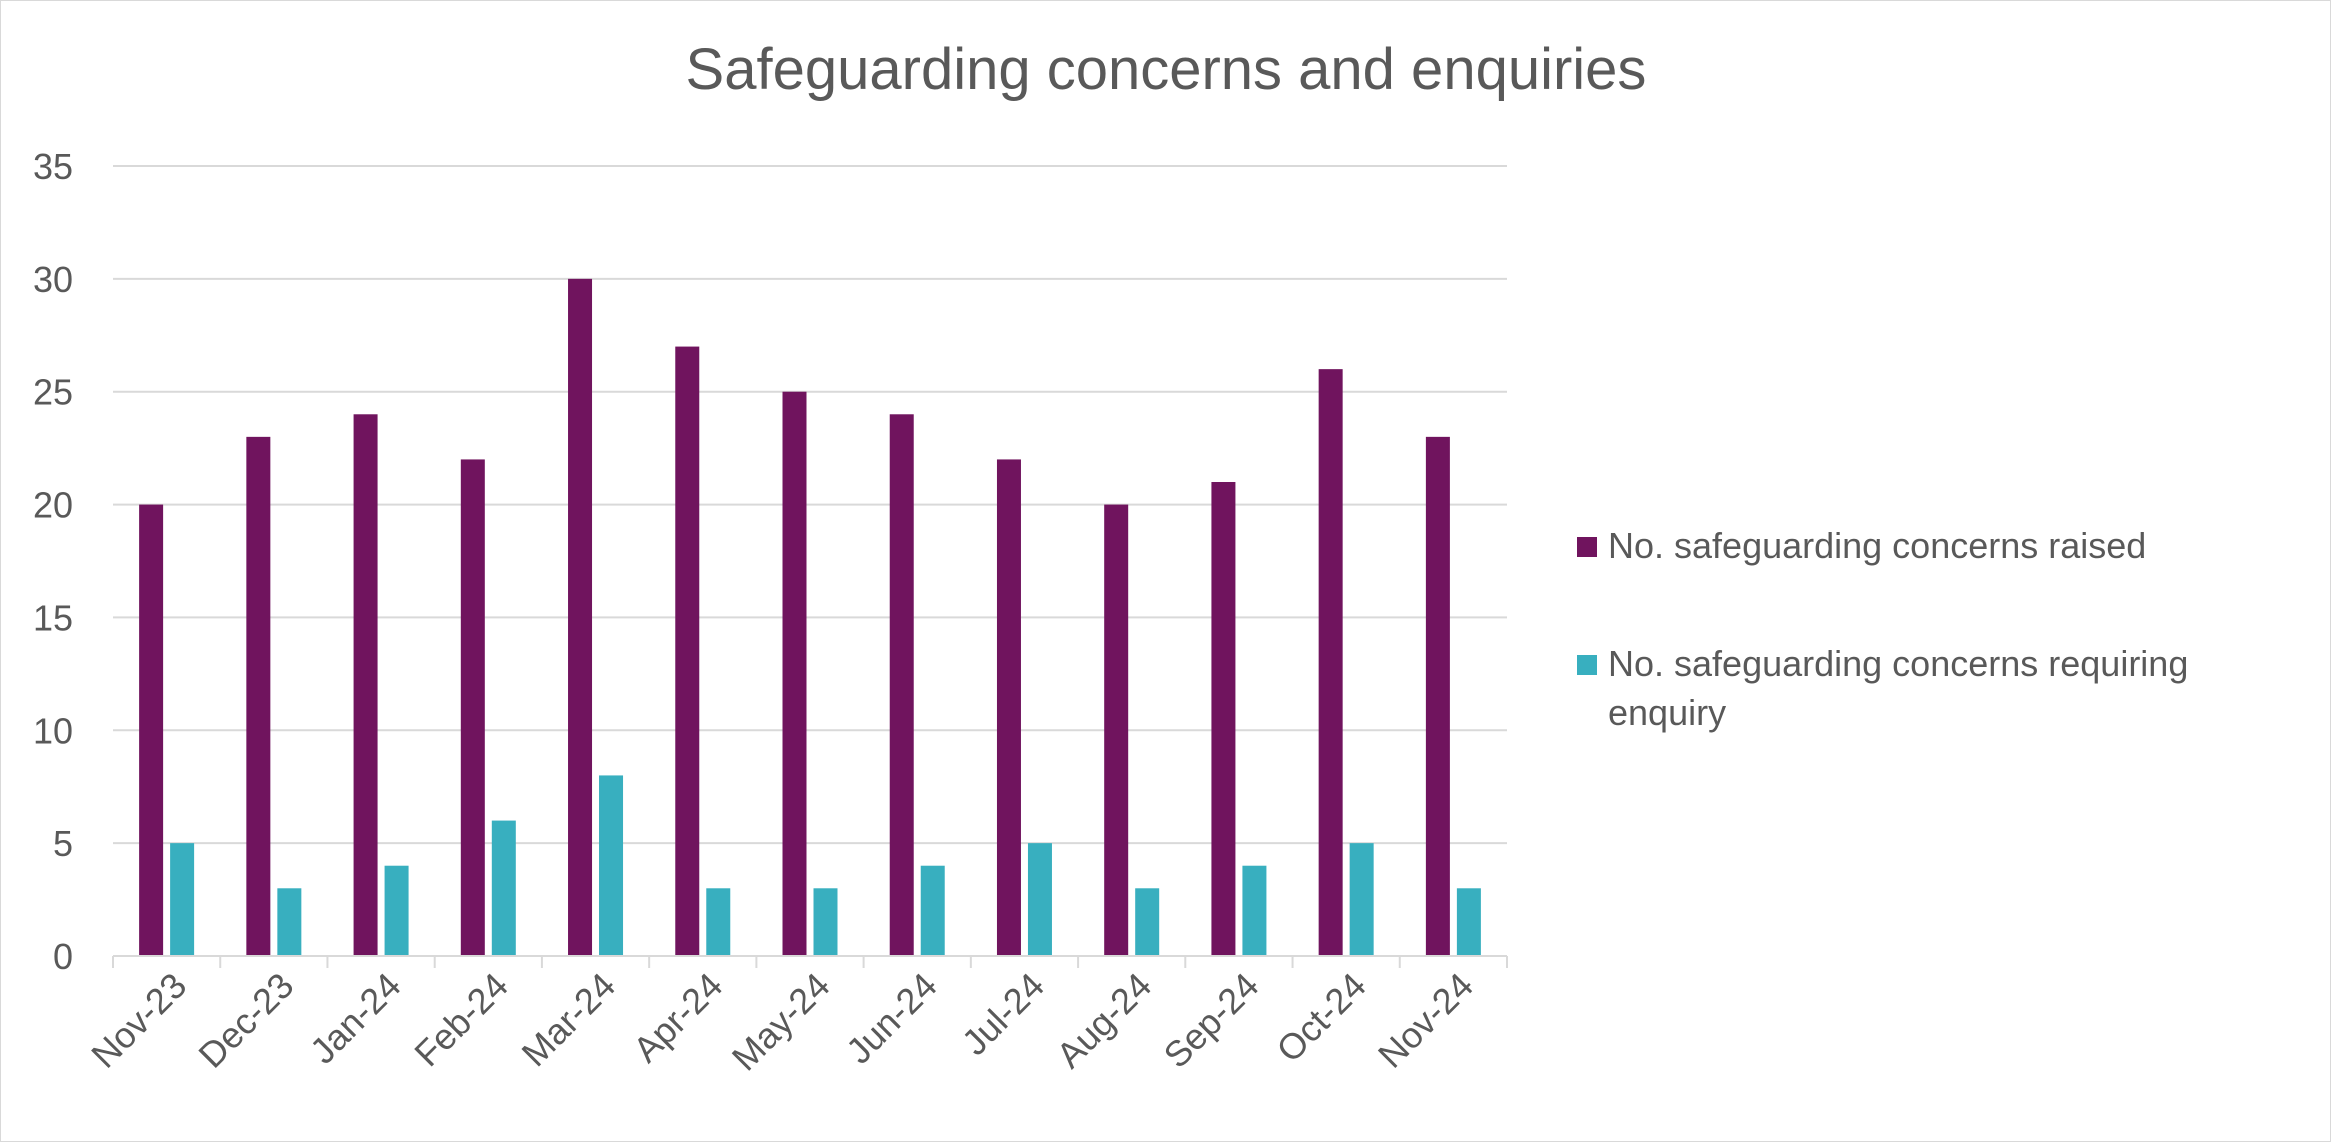 This screenshot has width=2331, height=1146. Describe the element at coordinates (1003, 1014) in the screenshot. I see `x-tick-label: Jul-24` at that location.